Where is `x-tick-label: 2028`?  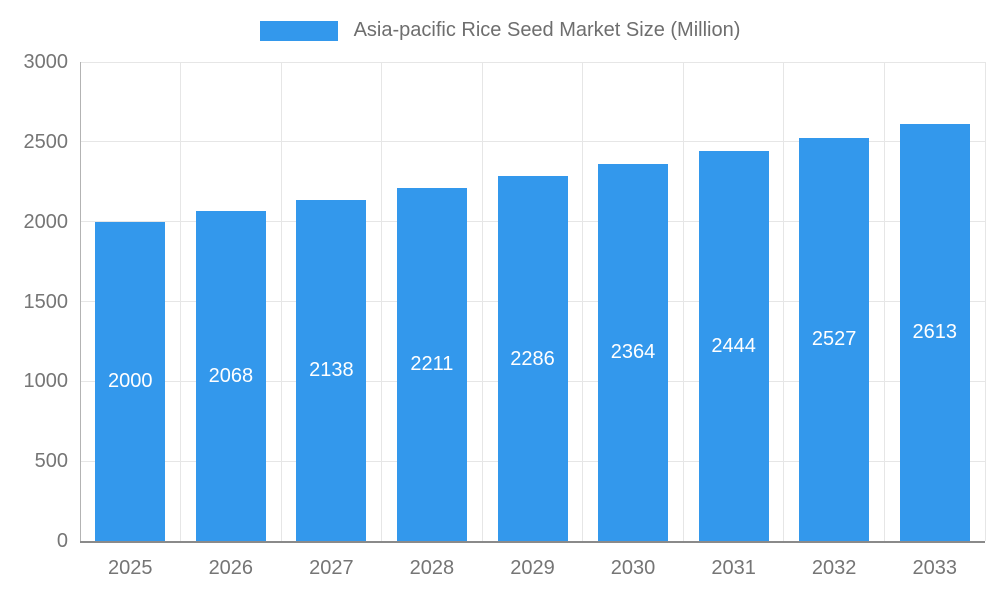 x-tick-label: 2028 is located at coordinates (432, 568).